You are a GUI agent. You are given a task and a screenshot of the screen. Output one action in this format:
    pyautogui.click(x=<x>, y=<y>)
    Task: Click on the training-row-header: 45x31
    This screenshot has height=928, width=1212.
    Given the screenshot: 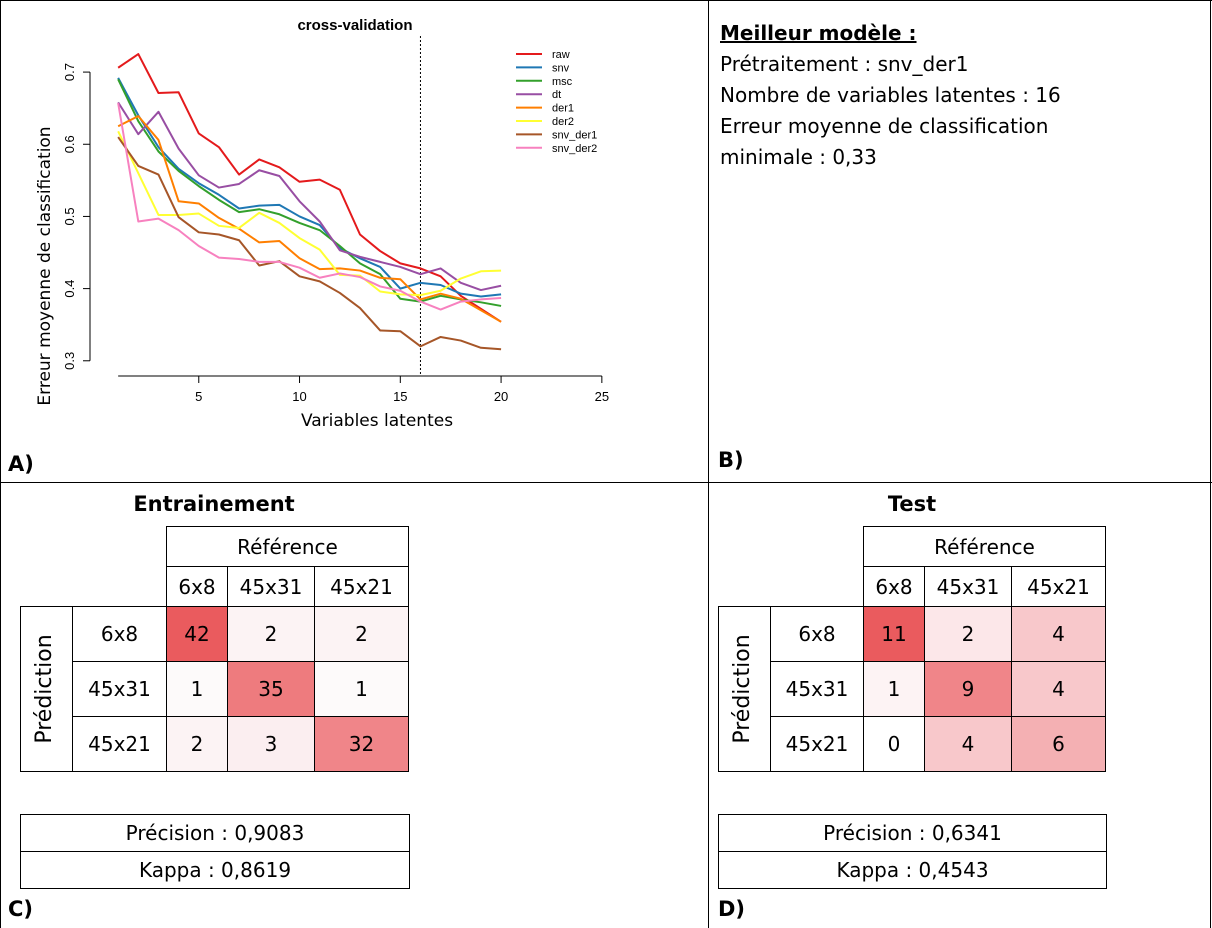 What is the action you would take?
    pyautogui.click(x=119, y=689)
    